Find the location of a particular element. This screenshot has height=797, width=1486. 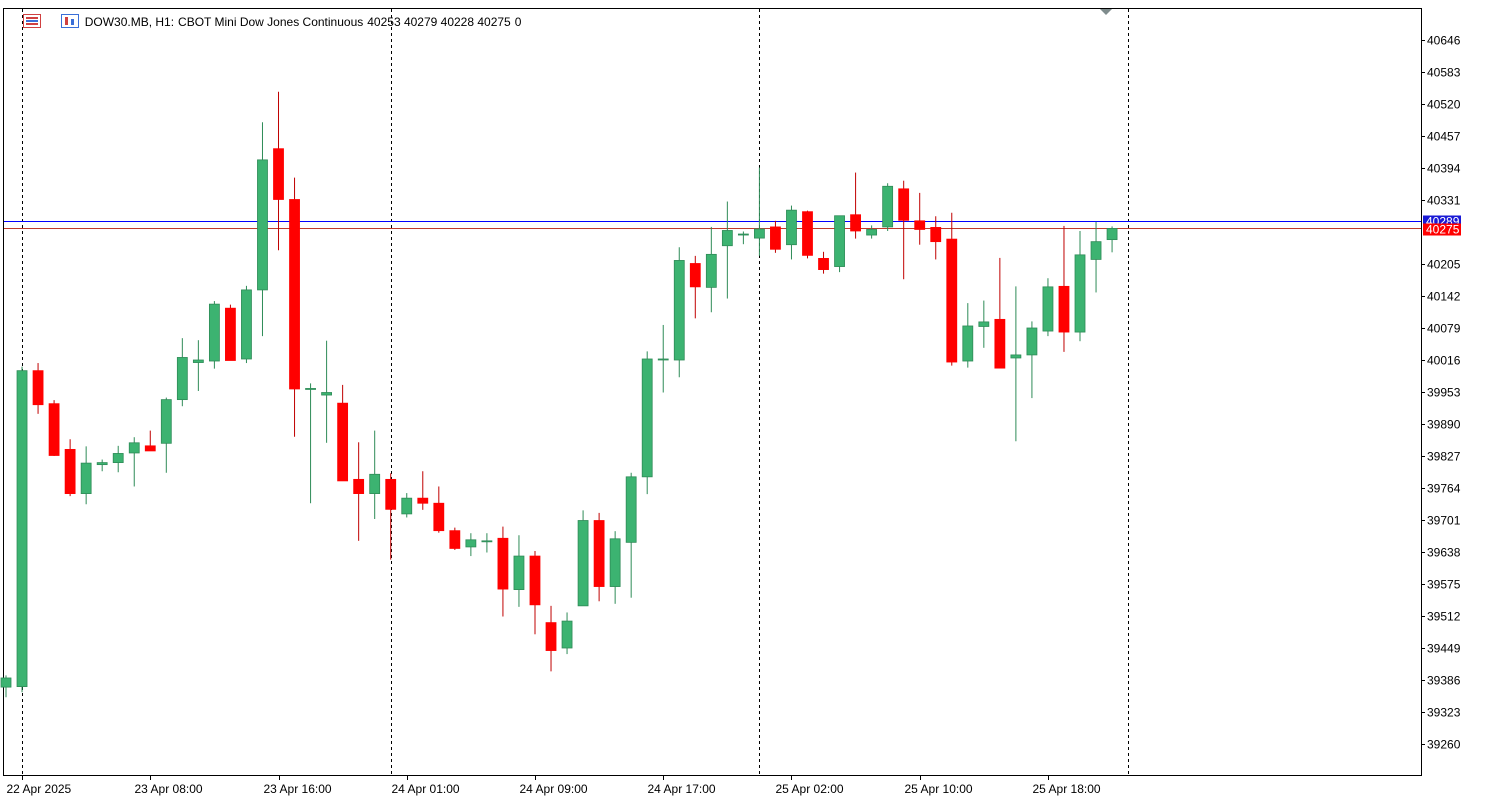

price-tick-label: 40205 is located at coordinates (1444, 265).